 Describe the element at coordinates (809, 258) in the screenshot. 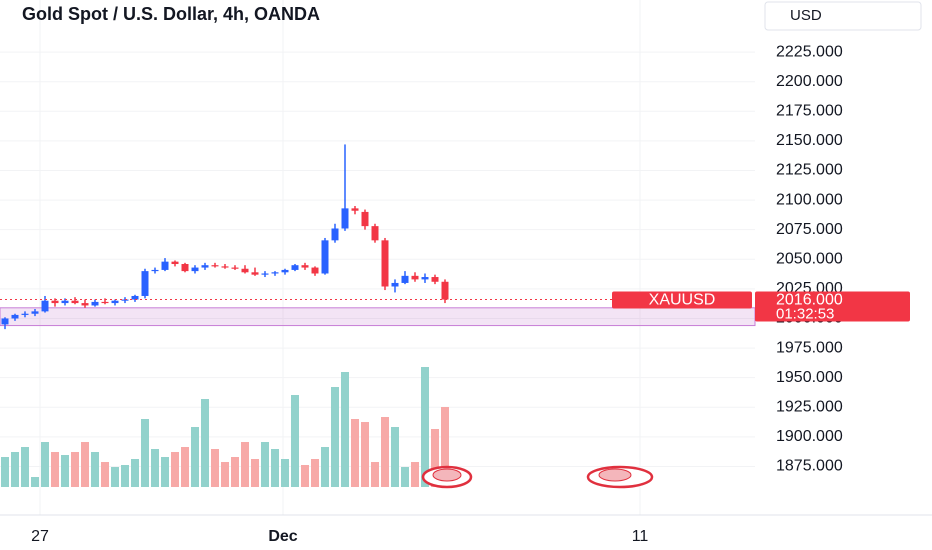

I see `y-tick-label: 2050.000` at that location.